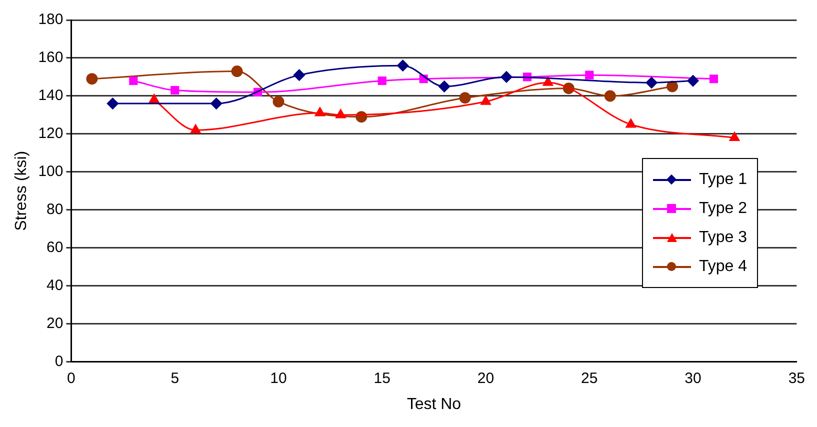 The image size is (817, 427). Describe the element at coordinates (21, 190) in the screenshot. I see `y-axis-title: Stress (ksi)` at that location.